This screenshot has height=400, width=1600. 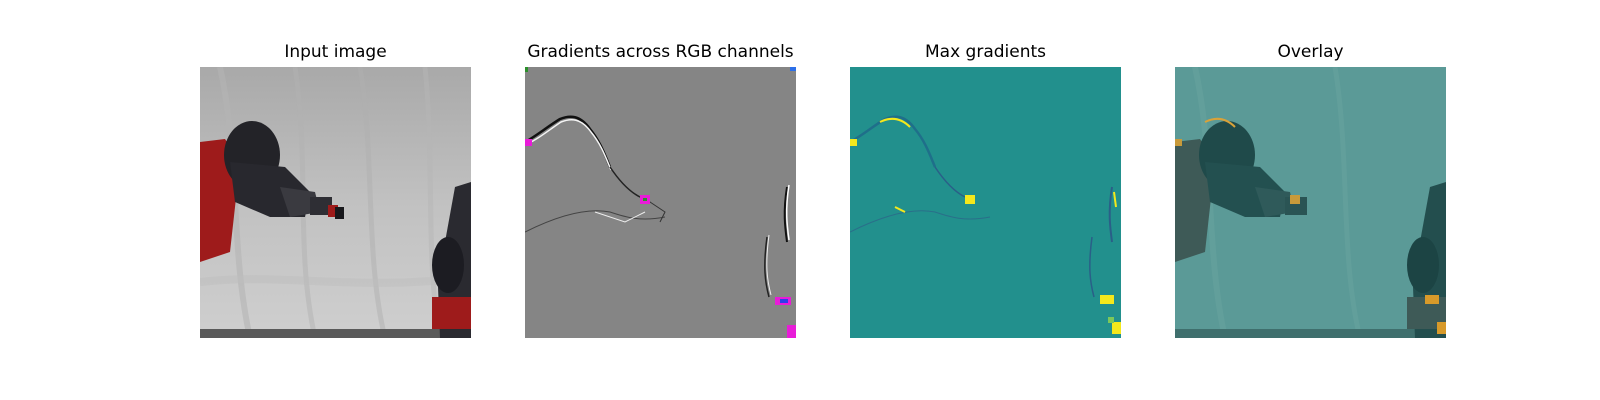 I want to click on panel-title: Max gradients, so click(x=985, y=52).